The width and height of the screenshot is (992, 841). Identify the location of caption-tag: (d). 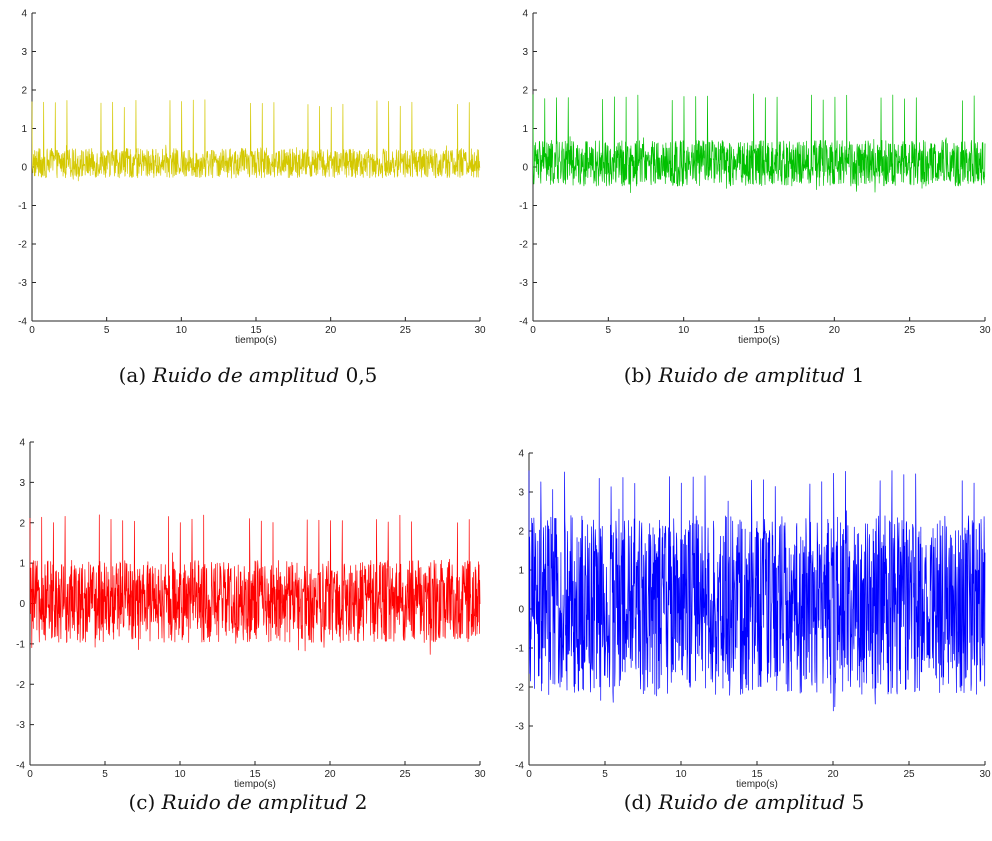
(638, 802).